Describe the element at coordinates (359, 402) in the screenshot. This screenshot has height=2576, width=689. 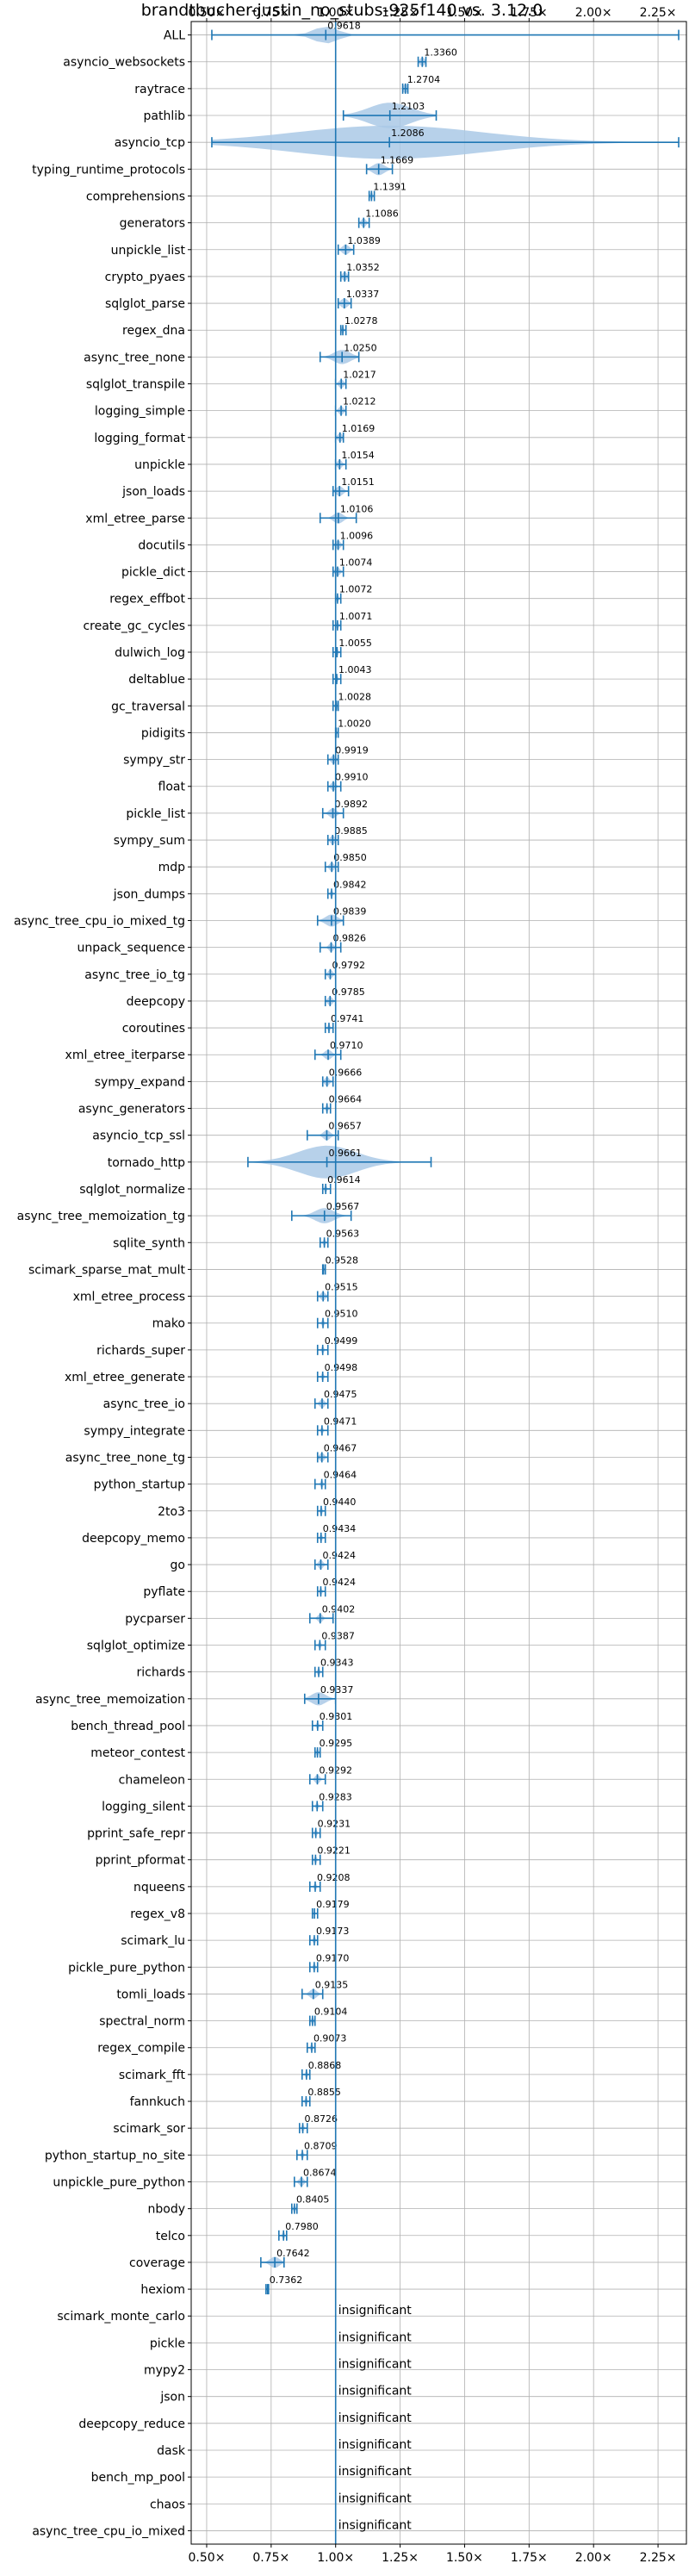
I see `value-label: 1.0212` at that location.